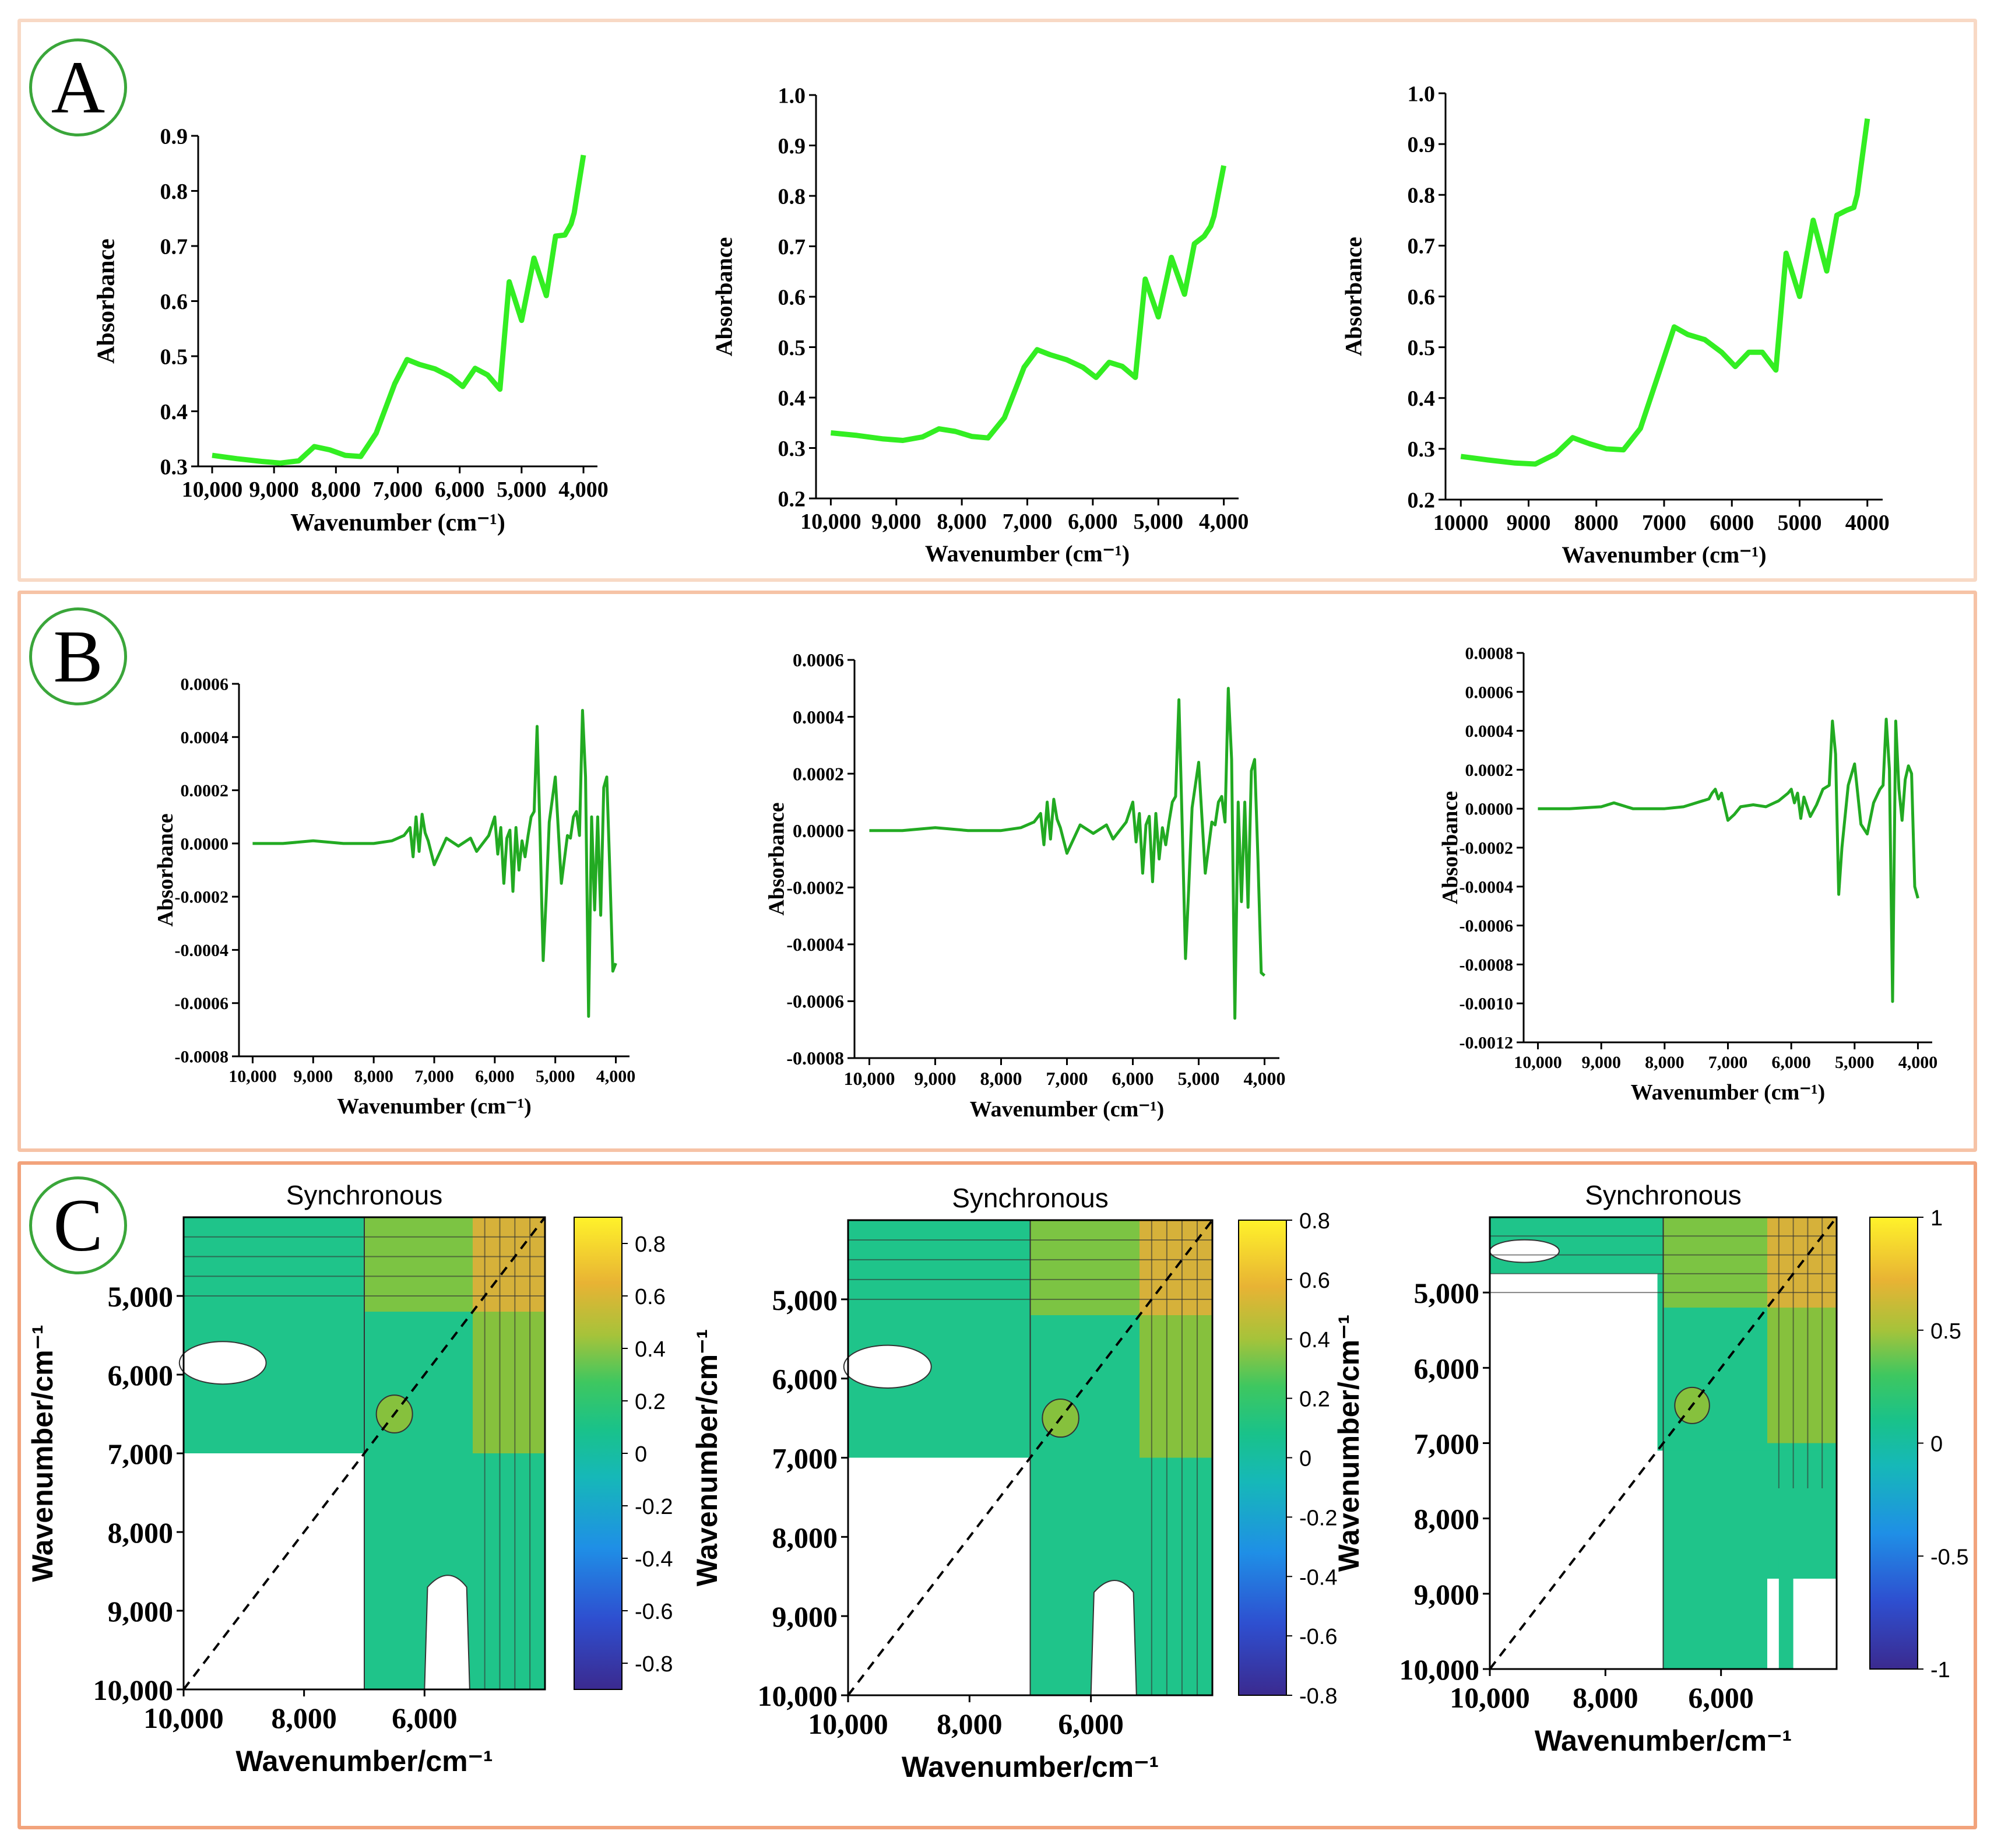  Describe the element at coordinates (1940, 1670) in the screenshot. I see `colorbar-tick-label: -1` at that location.